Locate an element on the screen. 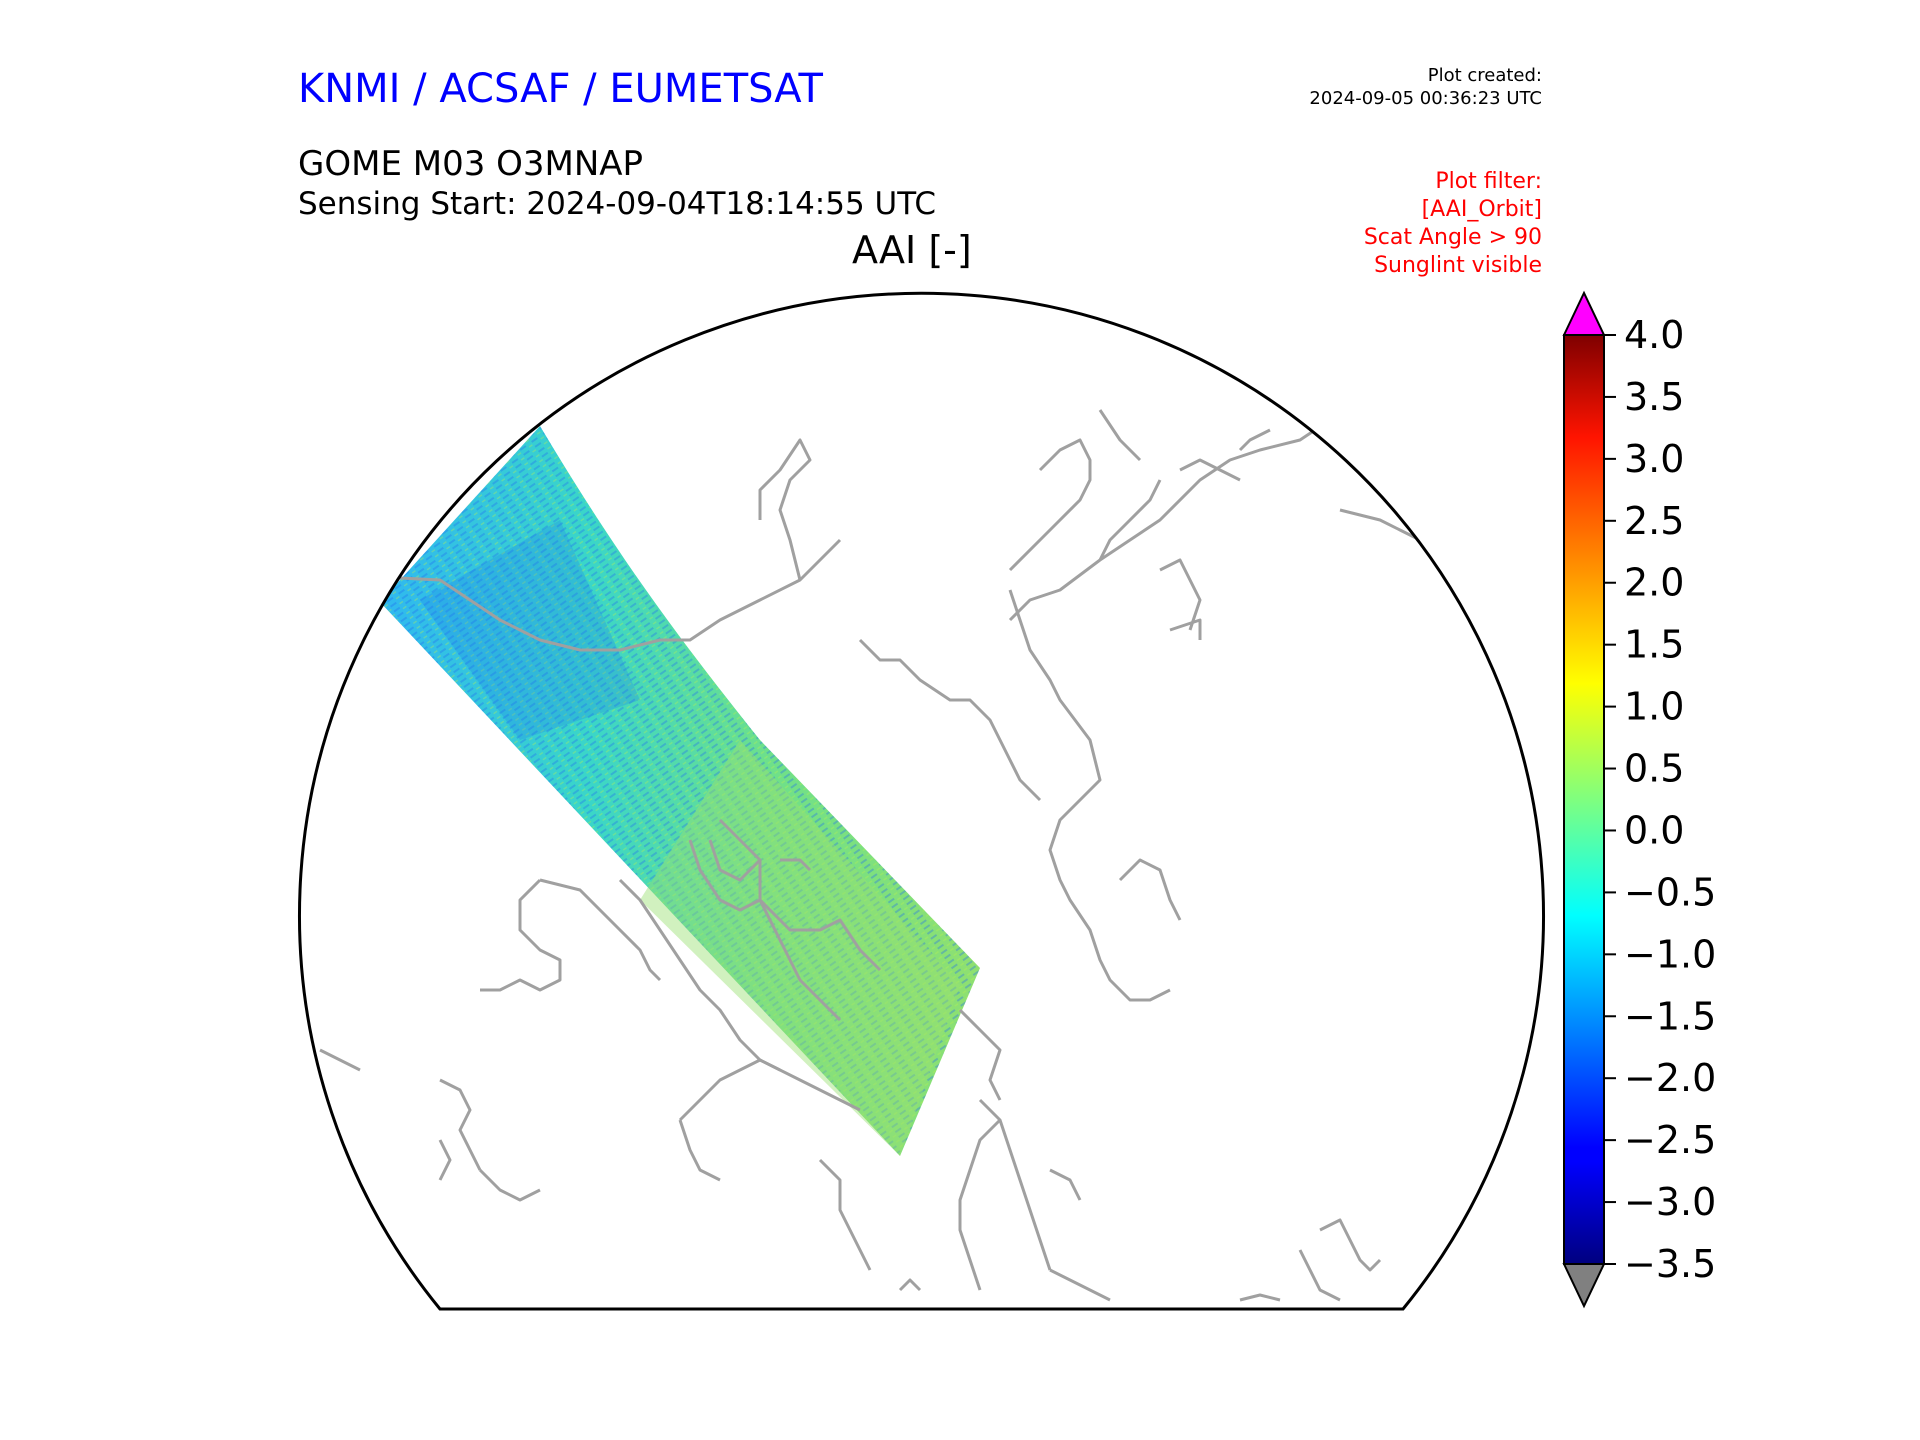 The image size is (1920, 1440). colorbar-tick-label: −1.5 is located at coordinates (1670, 1016).